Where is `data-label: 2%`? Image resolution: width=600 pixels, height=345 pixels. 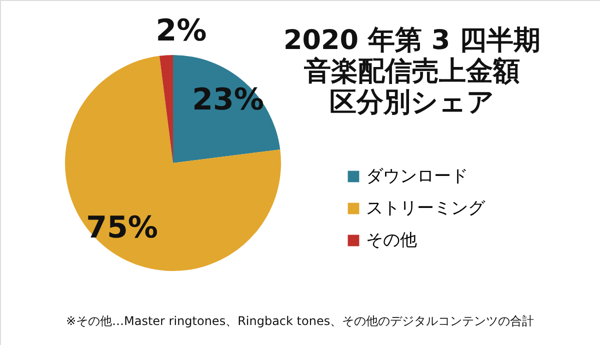
data-label: 2% is located at coordinates (181, 31).